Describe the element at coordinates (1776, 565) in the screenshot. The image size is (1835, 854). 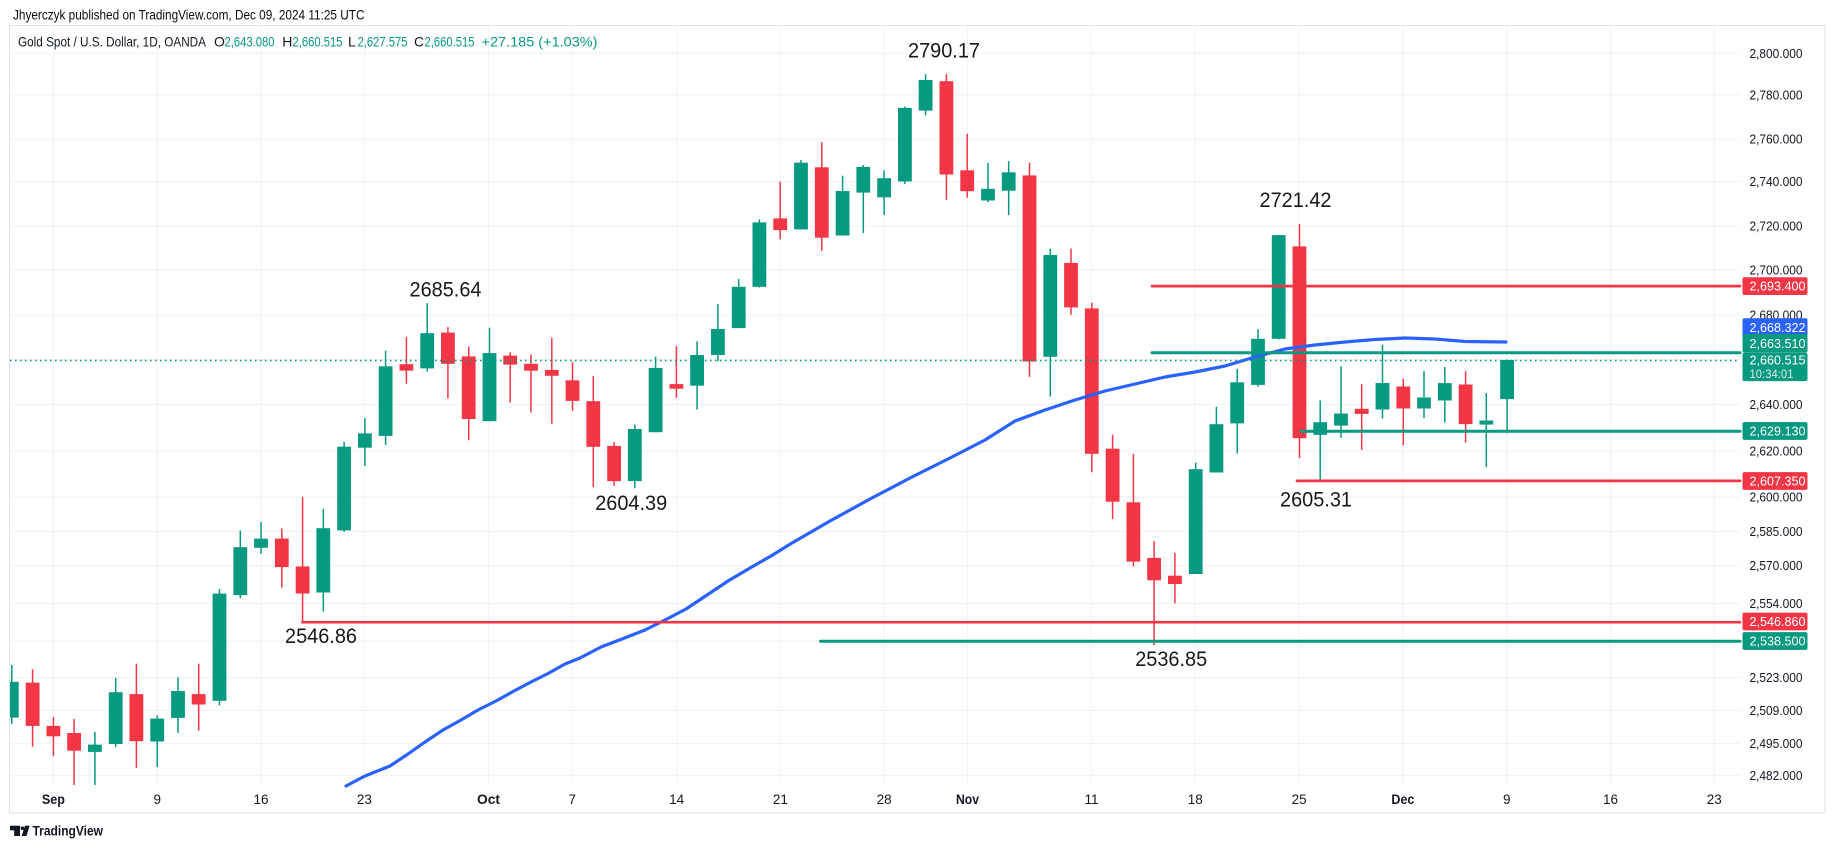
I see `svg-text: 2,570.000` at that location.